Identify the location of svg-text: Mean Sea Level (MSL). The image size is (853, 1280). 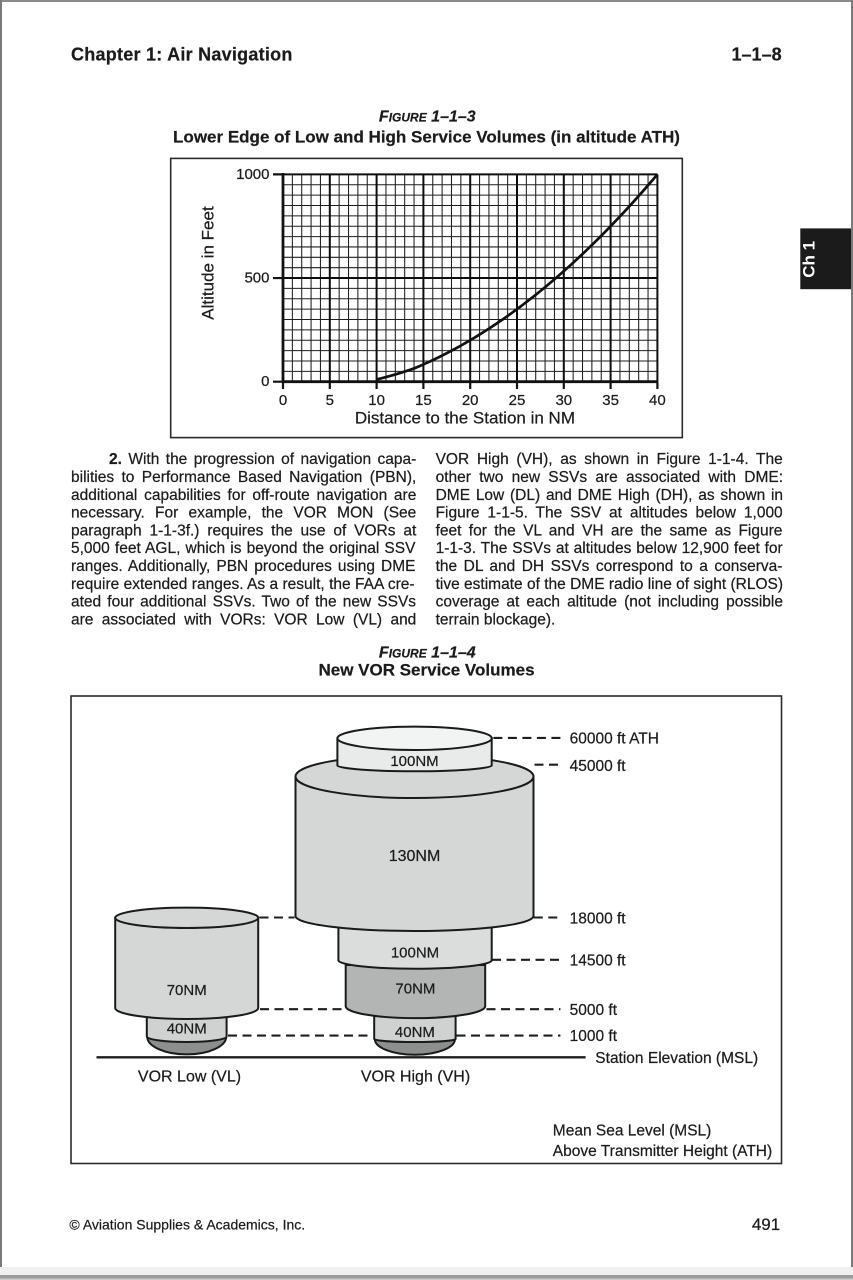
(632, 1131).